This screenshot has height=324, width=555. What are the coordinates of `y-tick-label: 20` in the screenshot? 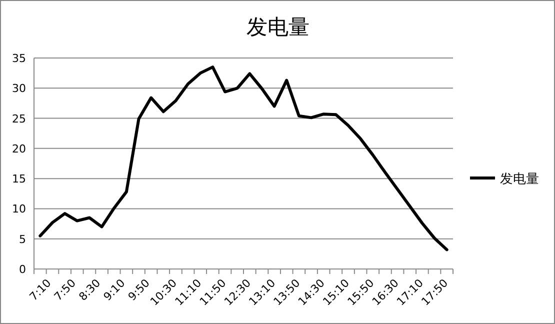 It's located at (19, 149).